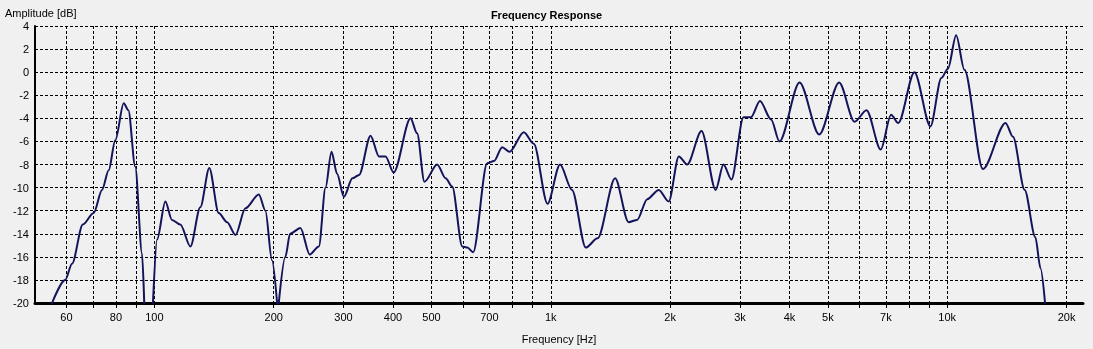 Image resolution: width=1093 pixels, height=349 pixels. Describe the element at coordinates (24, 141) in the screenshot. I see `y-tick-label: -6` at that location.